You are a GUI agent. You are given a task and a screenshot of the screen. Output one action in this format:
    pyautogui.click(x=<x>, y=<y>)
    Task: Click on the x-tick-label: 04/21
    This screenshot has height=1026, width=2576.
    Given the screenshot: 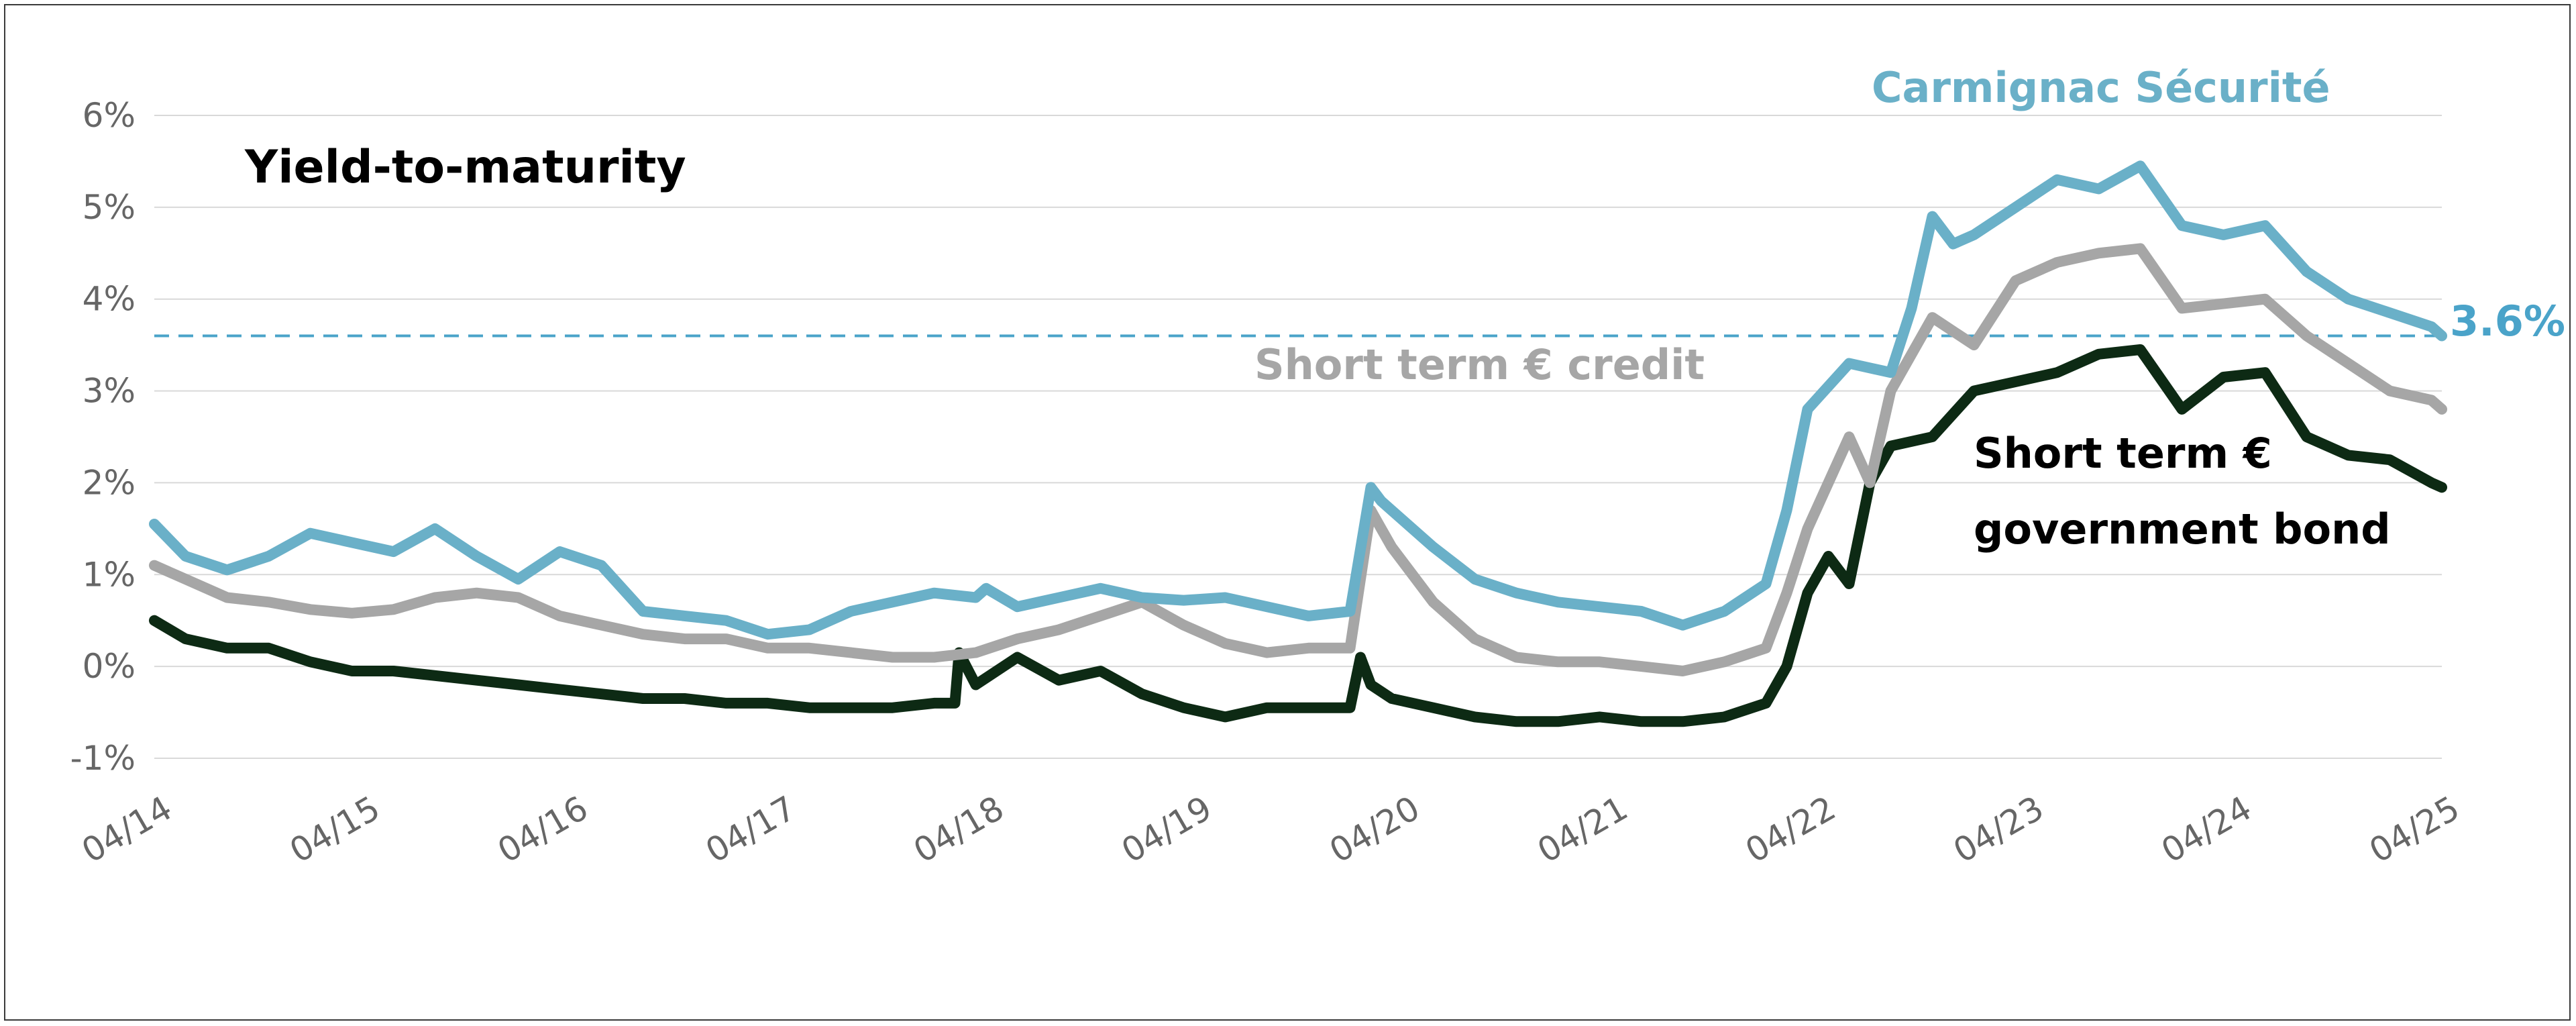 What is the action you would take?
    pyautogui.click(x=1582, y=829)
    